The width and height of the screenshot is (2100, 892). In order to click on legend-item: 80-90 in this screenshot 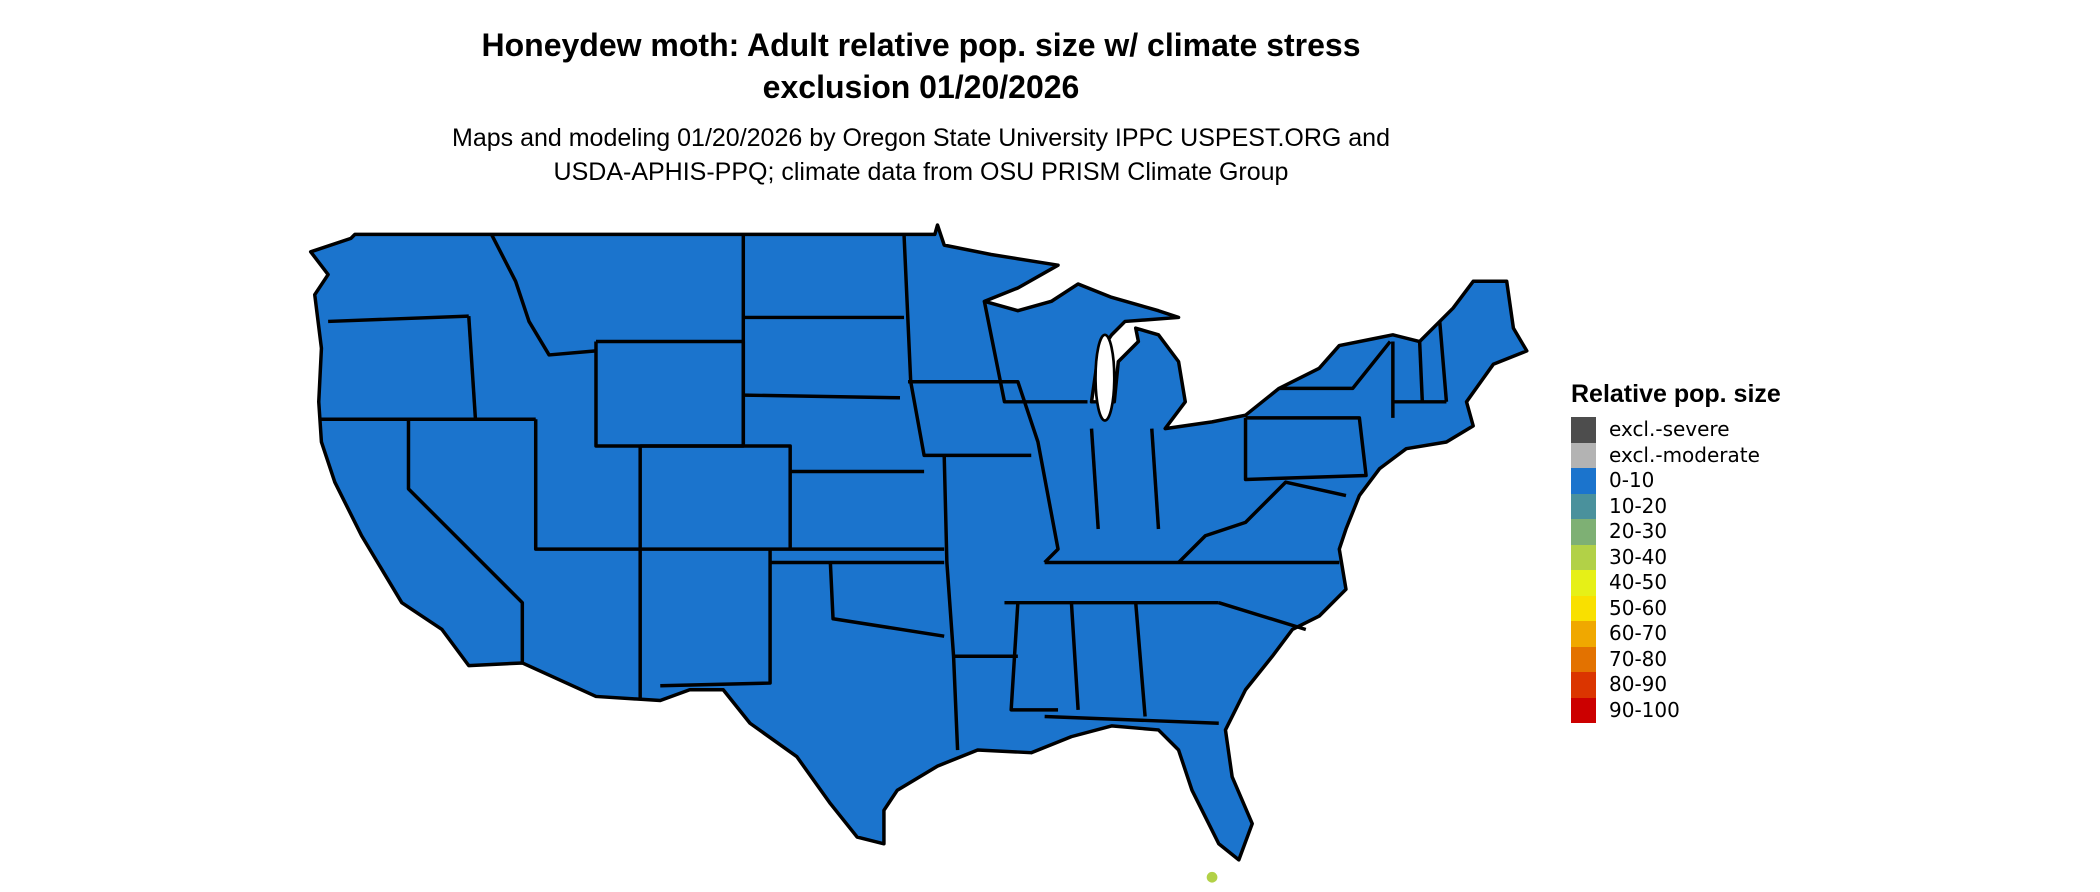, I will do `click(1665, 685)`.